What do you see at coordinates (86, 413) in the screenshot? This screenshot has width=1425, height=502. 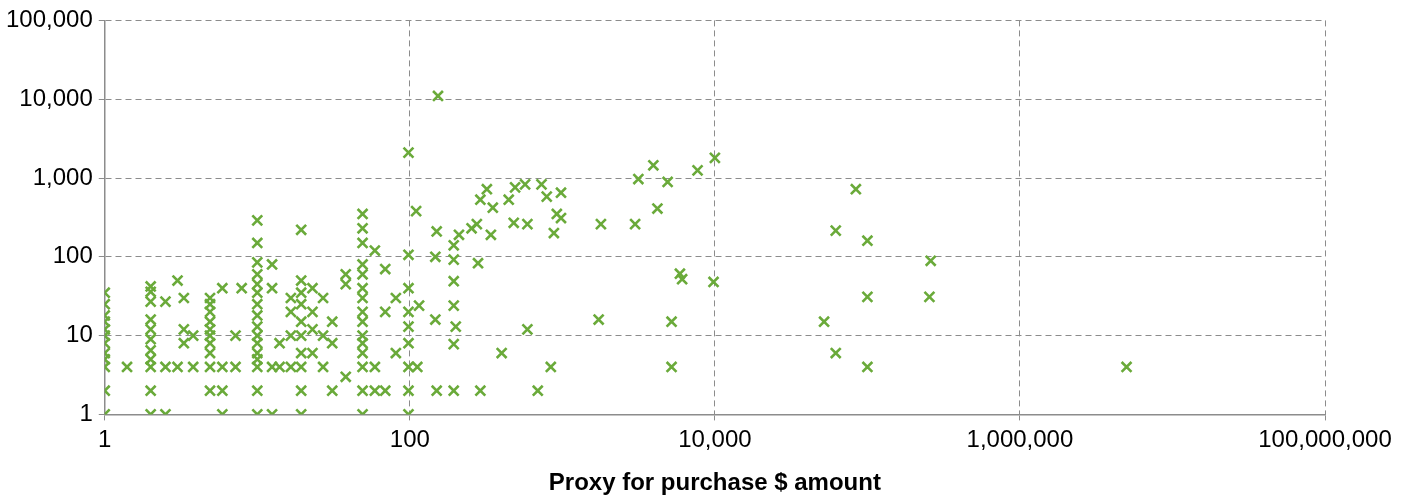 I see `y-tick-label: 1` at bounding box center [86, 413].